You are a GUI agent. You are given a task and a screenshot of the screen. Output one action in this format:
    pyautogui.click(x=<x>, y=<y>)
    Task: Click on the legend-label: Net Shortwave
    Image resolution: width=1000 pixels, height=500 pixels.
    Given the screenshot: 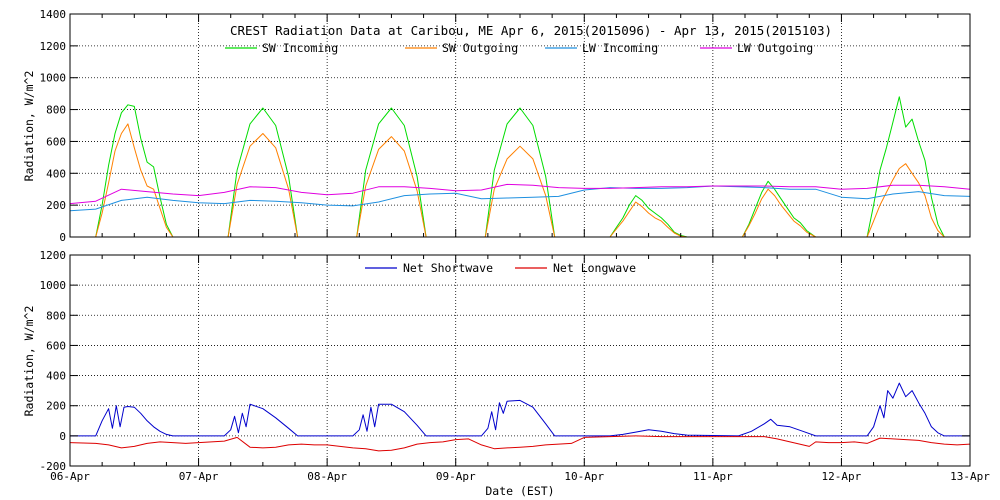 What is the action you would take?
    pyautogui.click(x=448, y=268)
    